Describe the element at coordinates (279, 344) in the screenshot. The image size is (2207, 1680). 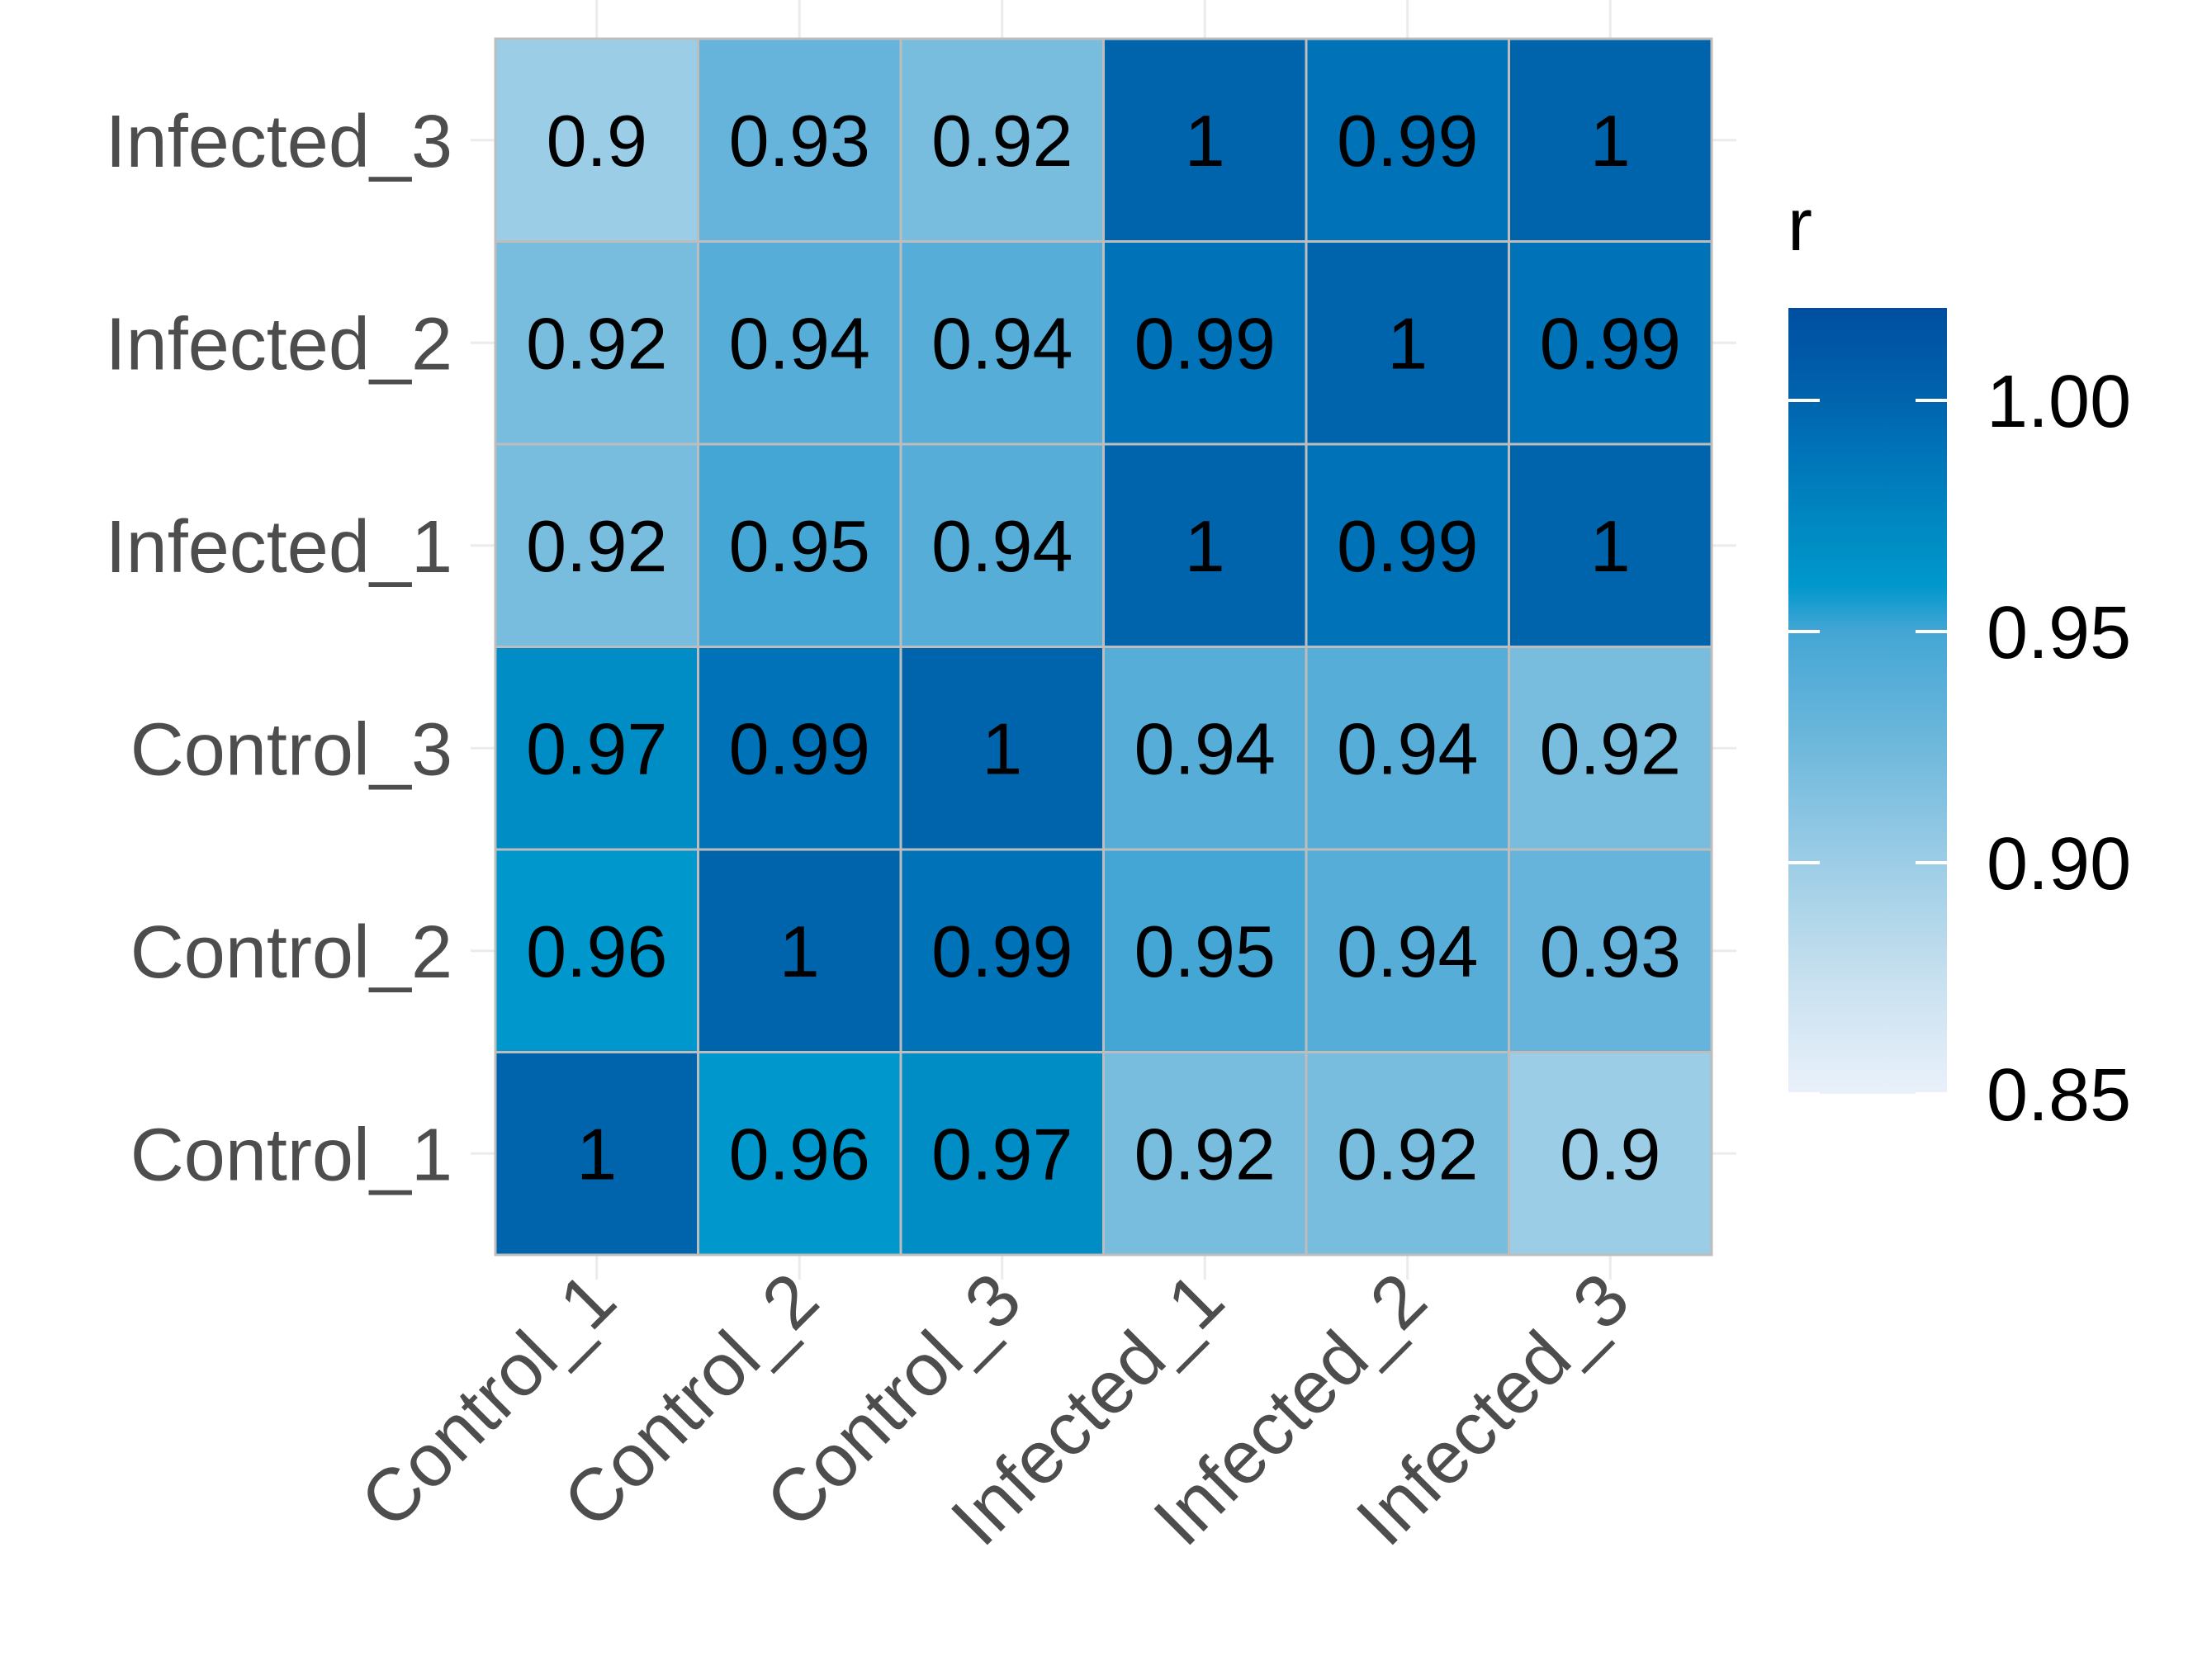
I see `y-tick-label: Infected_2` at that location.